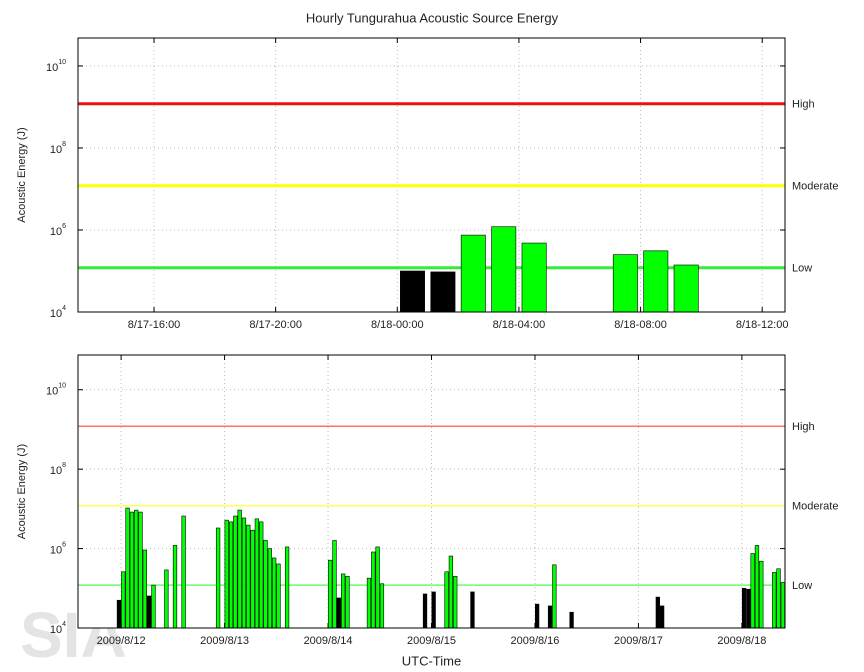 This screenshot has height=672, width=864. I want to click on x-tick-label: 8/18-12:00, so click(762, 325).